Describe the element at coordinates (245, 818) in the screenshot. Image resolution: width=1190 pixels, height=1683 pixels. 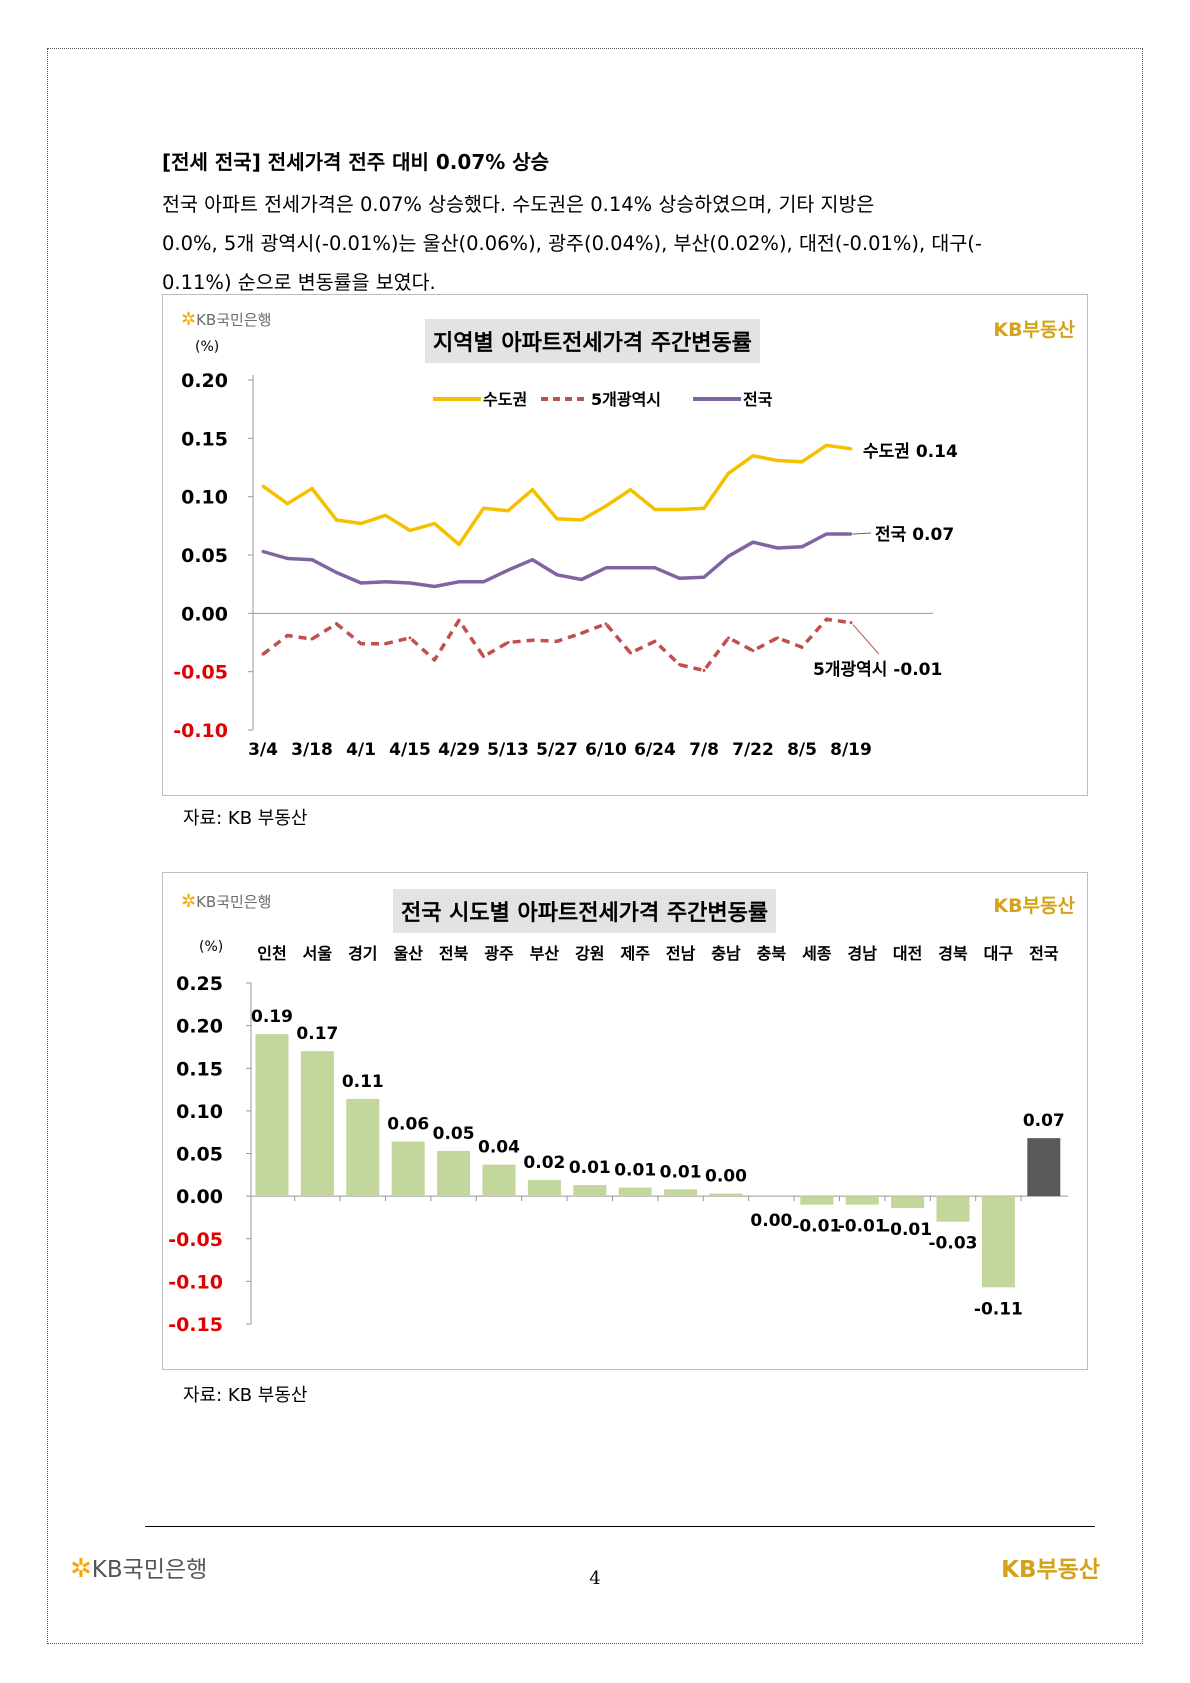
I see `chart1-source: 자료: KB 부동산` at that location.